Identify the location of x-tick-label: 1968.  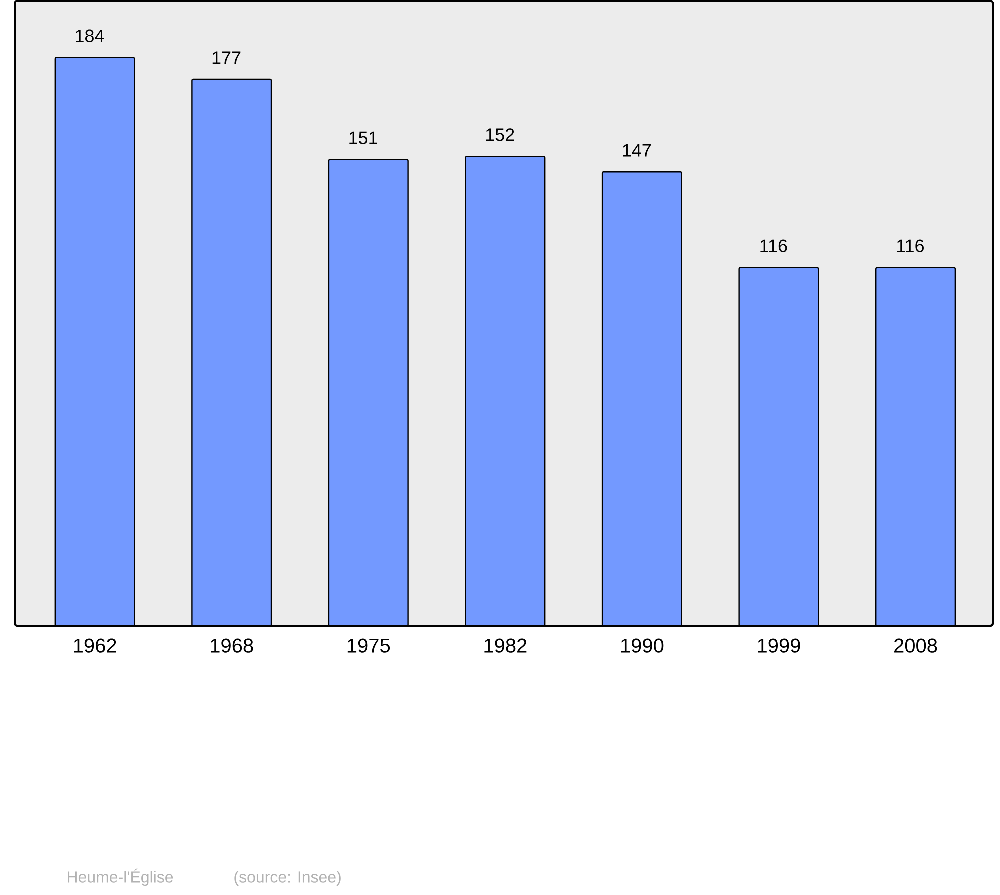
(232, 646).